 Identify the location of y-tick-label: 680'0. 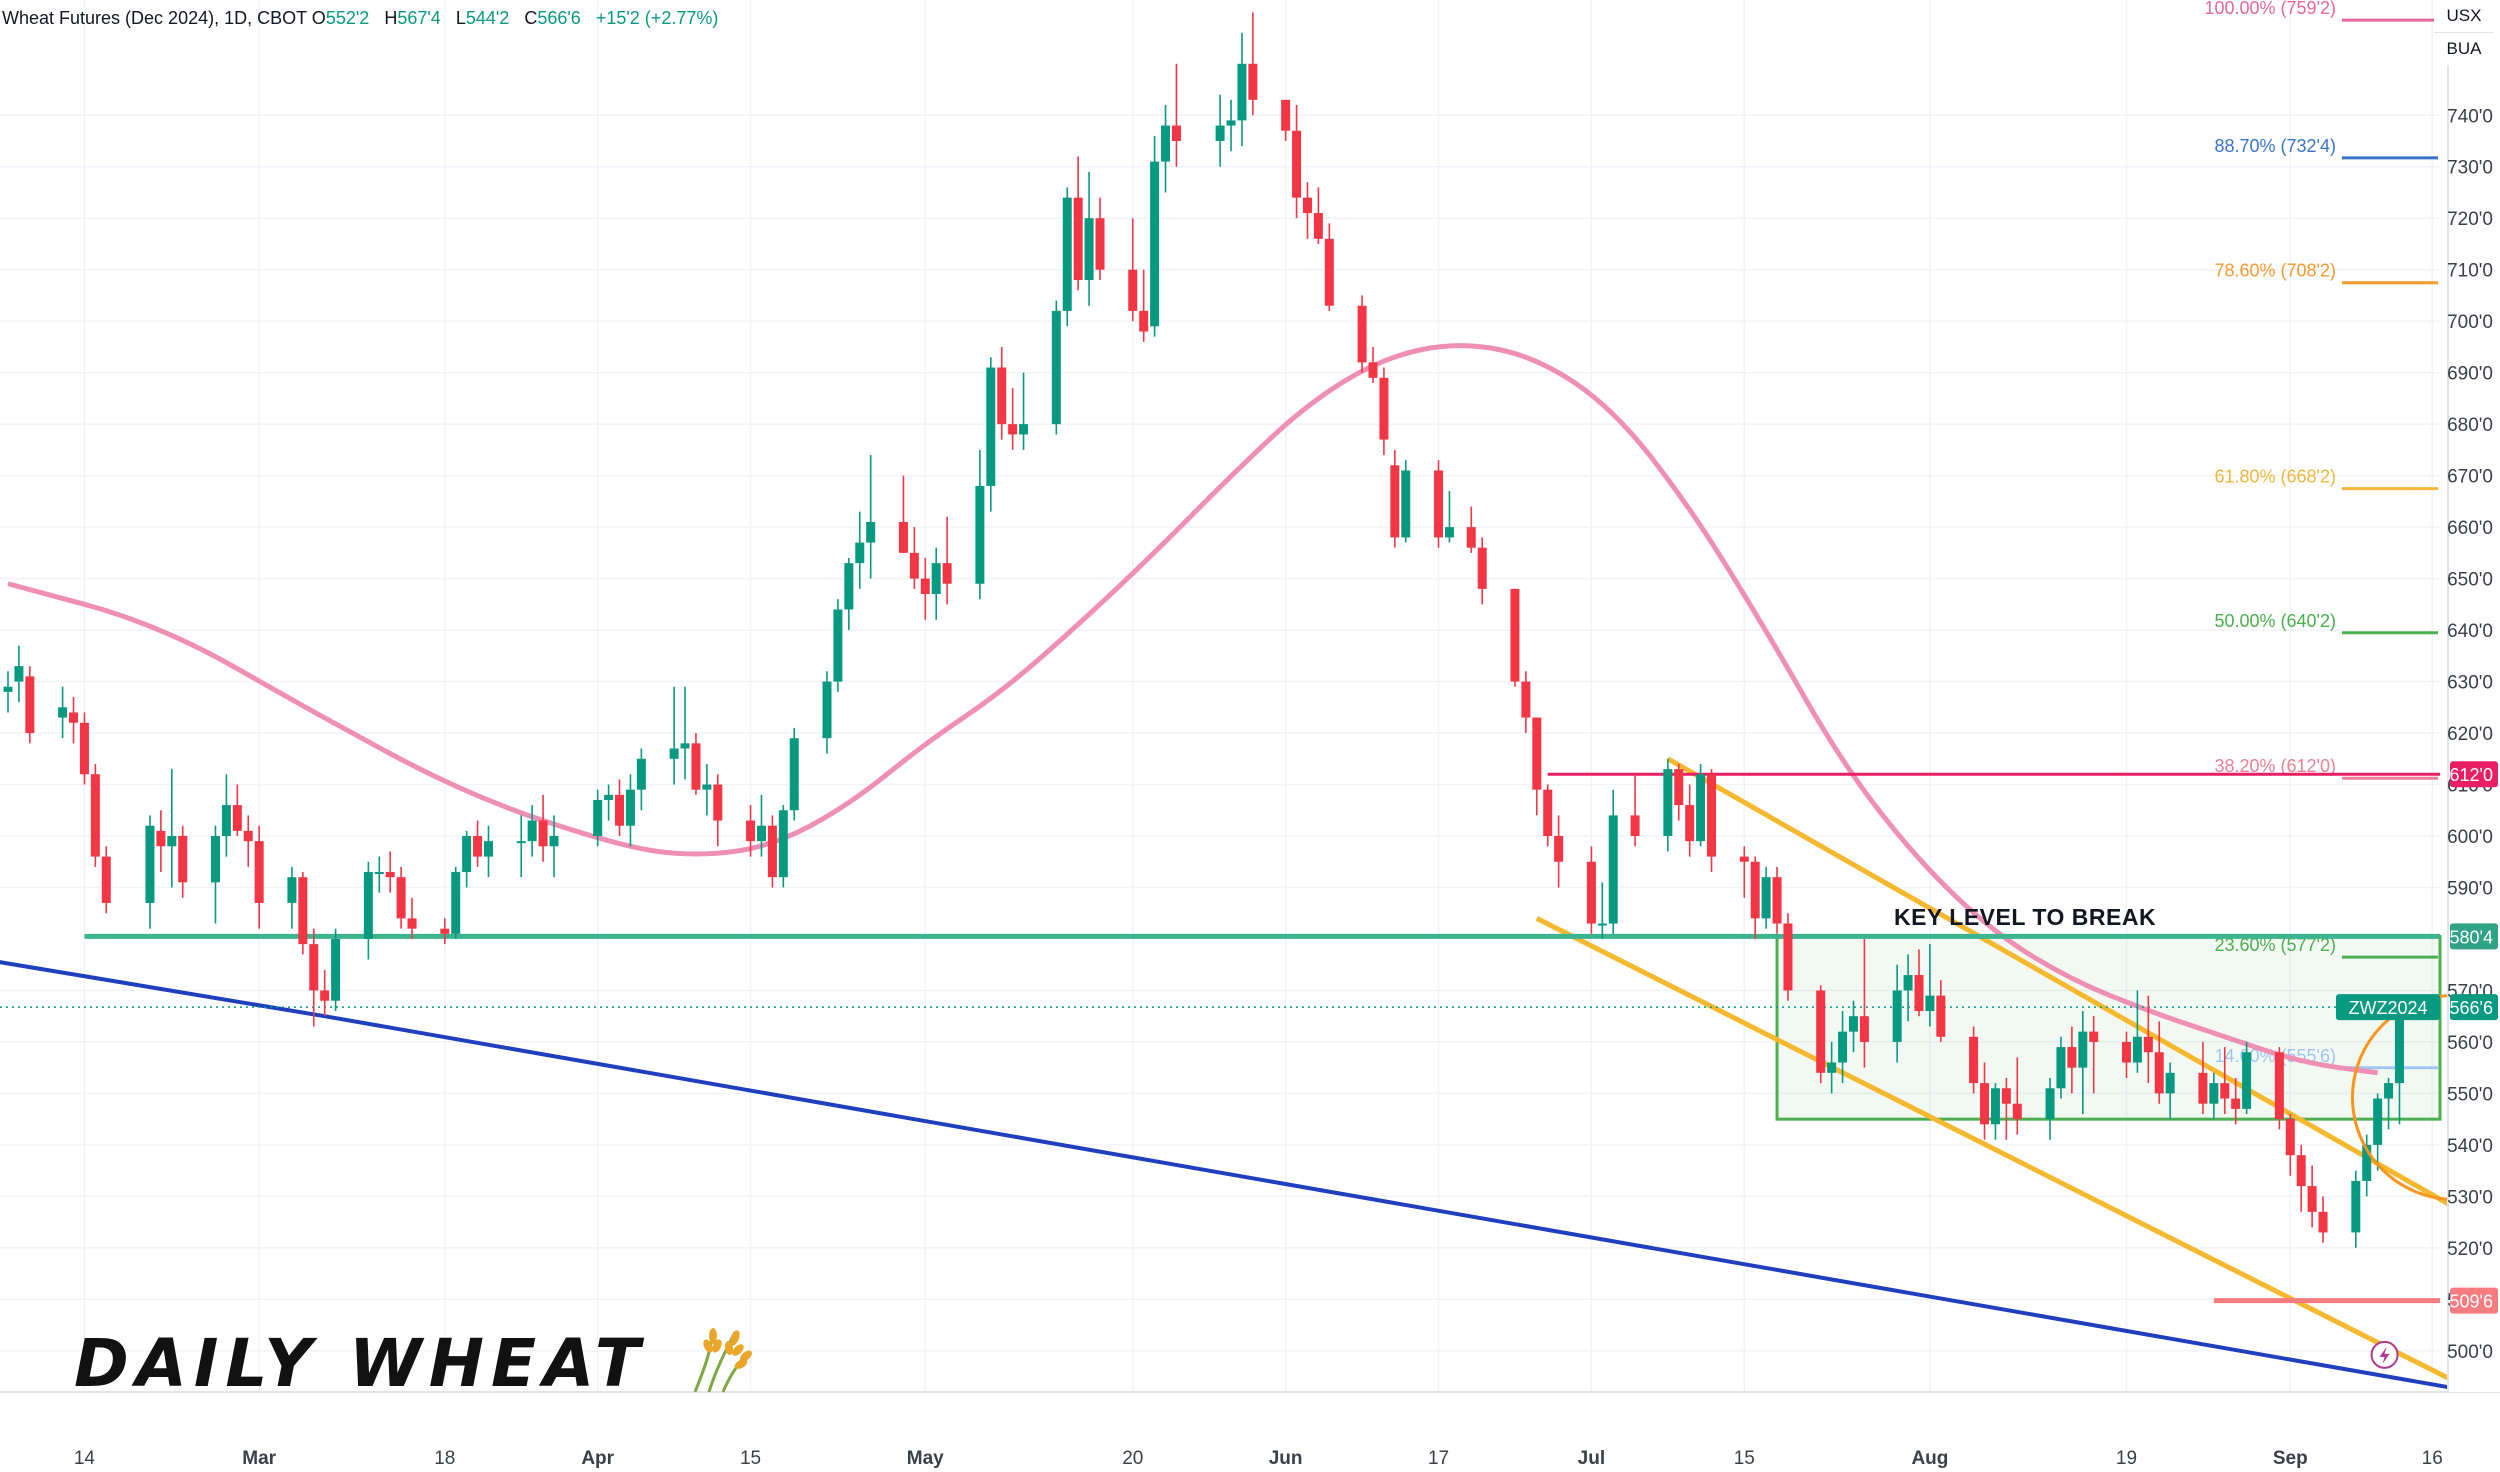
(2470, 425).